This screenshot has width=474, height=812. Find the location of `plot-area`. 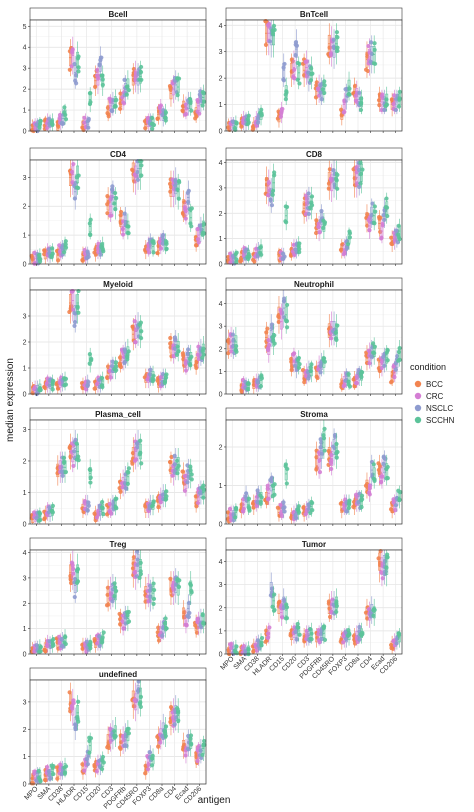

plot-area is located at coordinates (118, 212).